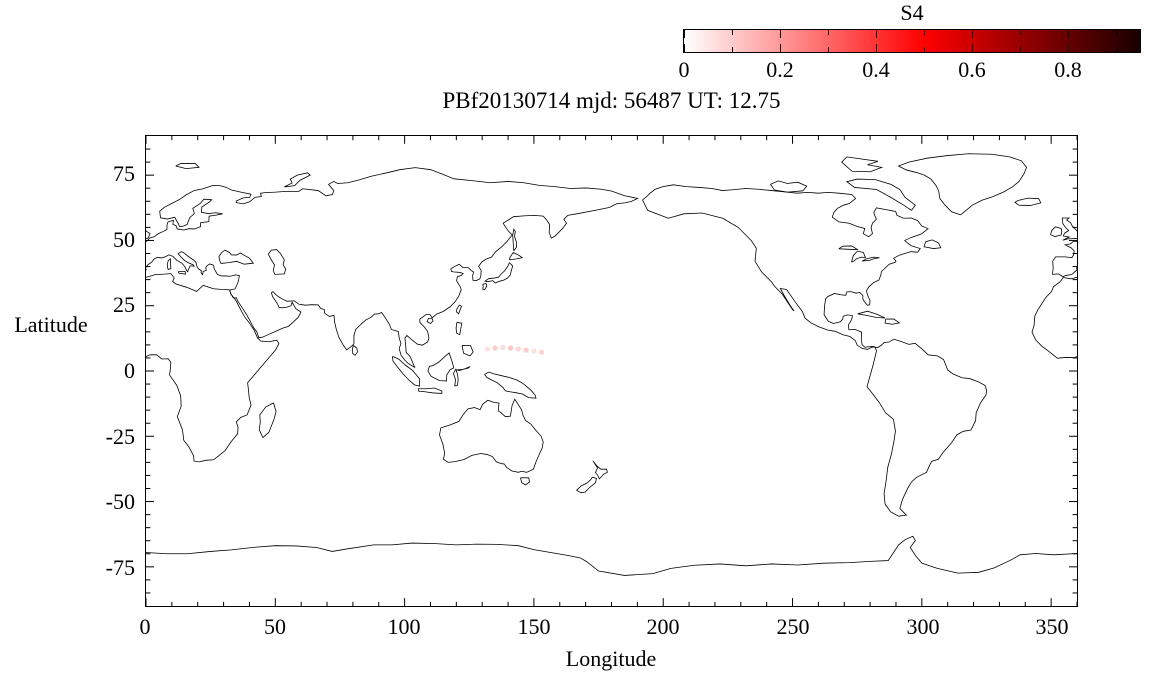 This screenshot has height=685, width=1153. Describe the element at coordinates (793, 626) in the screenshot. I see `x-tick-label: 250` at that location.